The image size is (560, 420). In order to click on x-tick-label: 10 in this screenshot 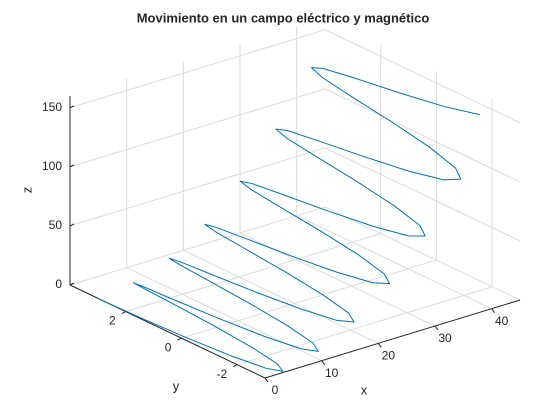, I will do `click(332, 373)`.